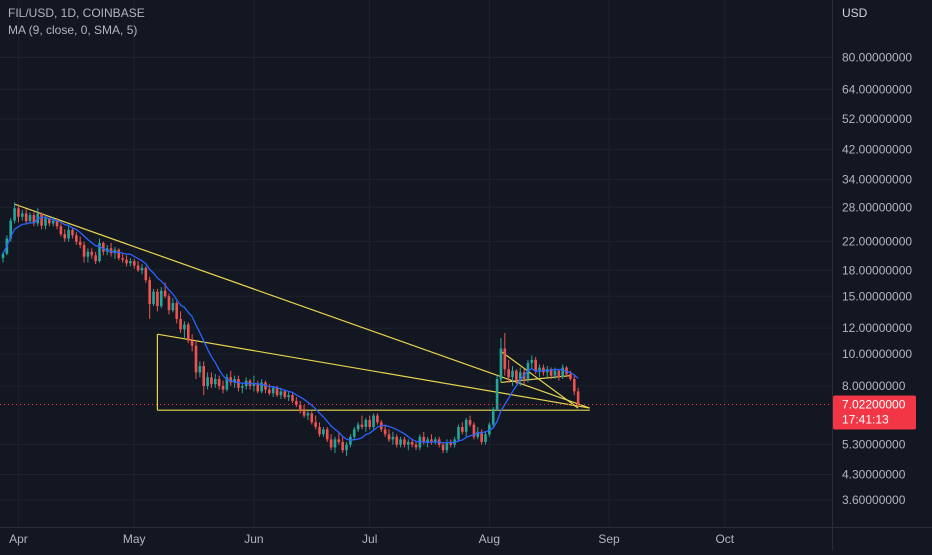 This screenshot has width=932, height=555. What do you see at coordinates (73, 30) in the screenshot?
I see `indicator-legend: MA (9, close, 0, SMA, 5)` at bounding box center [73, 30].